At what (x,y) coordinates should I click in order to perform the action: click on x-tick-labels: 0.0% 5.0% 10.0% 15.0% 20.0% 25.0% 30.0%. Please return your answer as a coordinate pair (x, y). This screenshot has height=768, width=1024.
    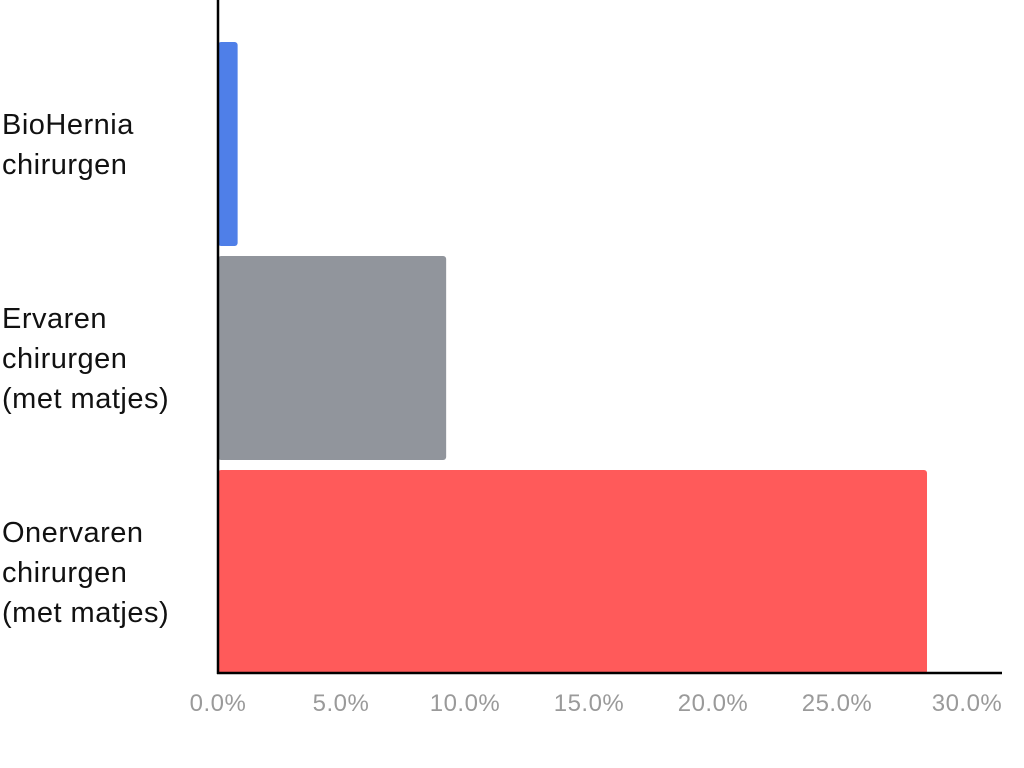
    Looking at the image, I should click on (596, 703).